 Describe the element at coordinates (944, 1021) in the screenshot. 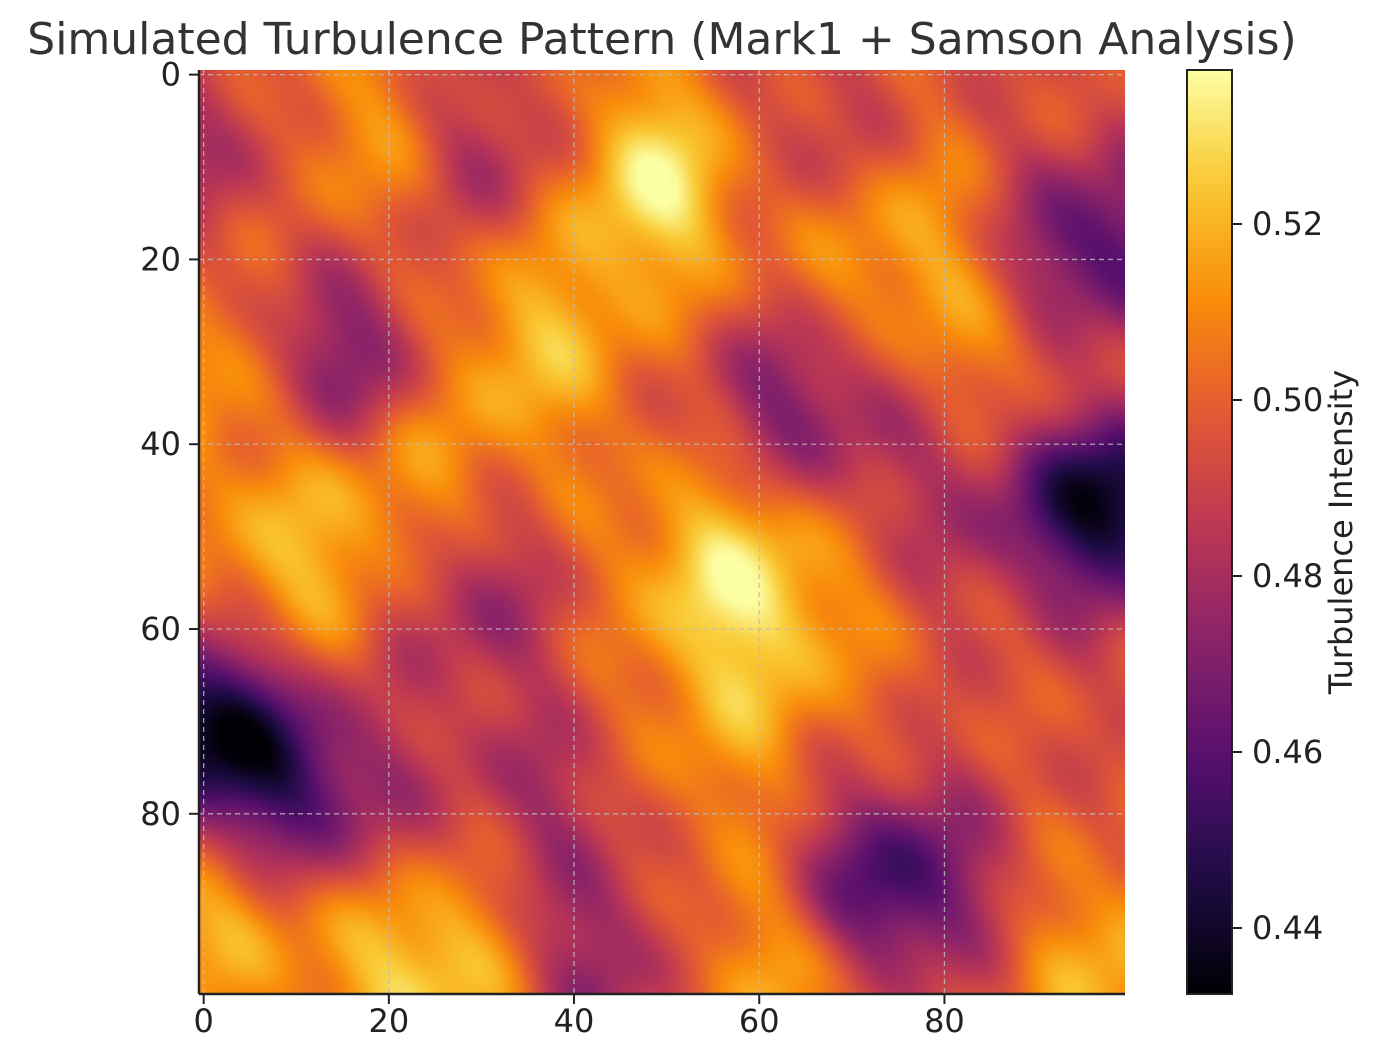

I see `x-tick-label: 80` at that location.